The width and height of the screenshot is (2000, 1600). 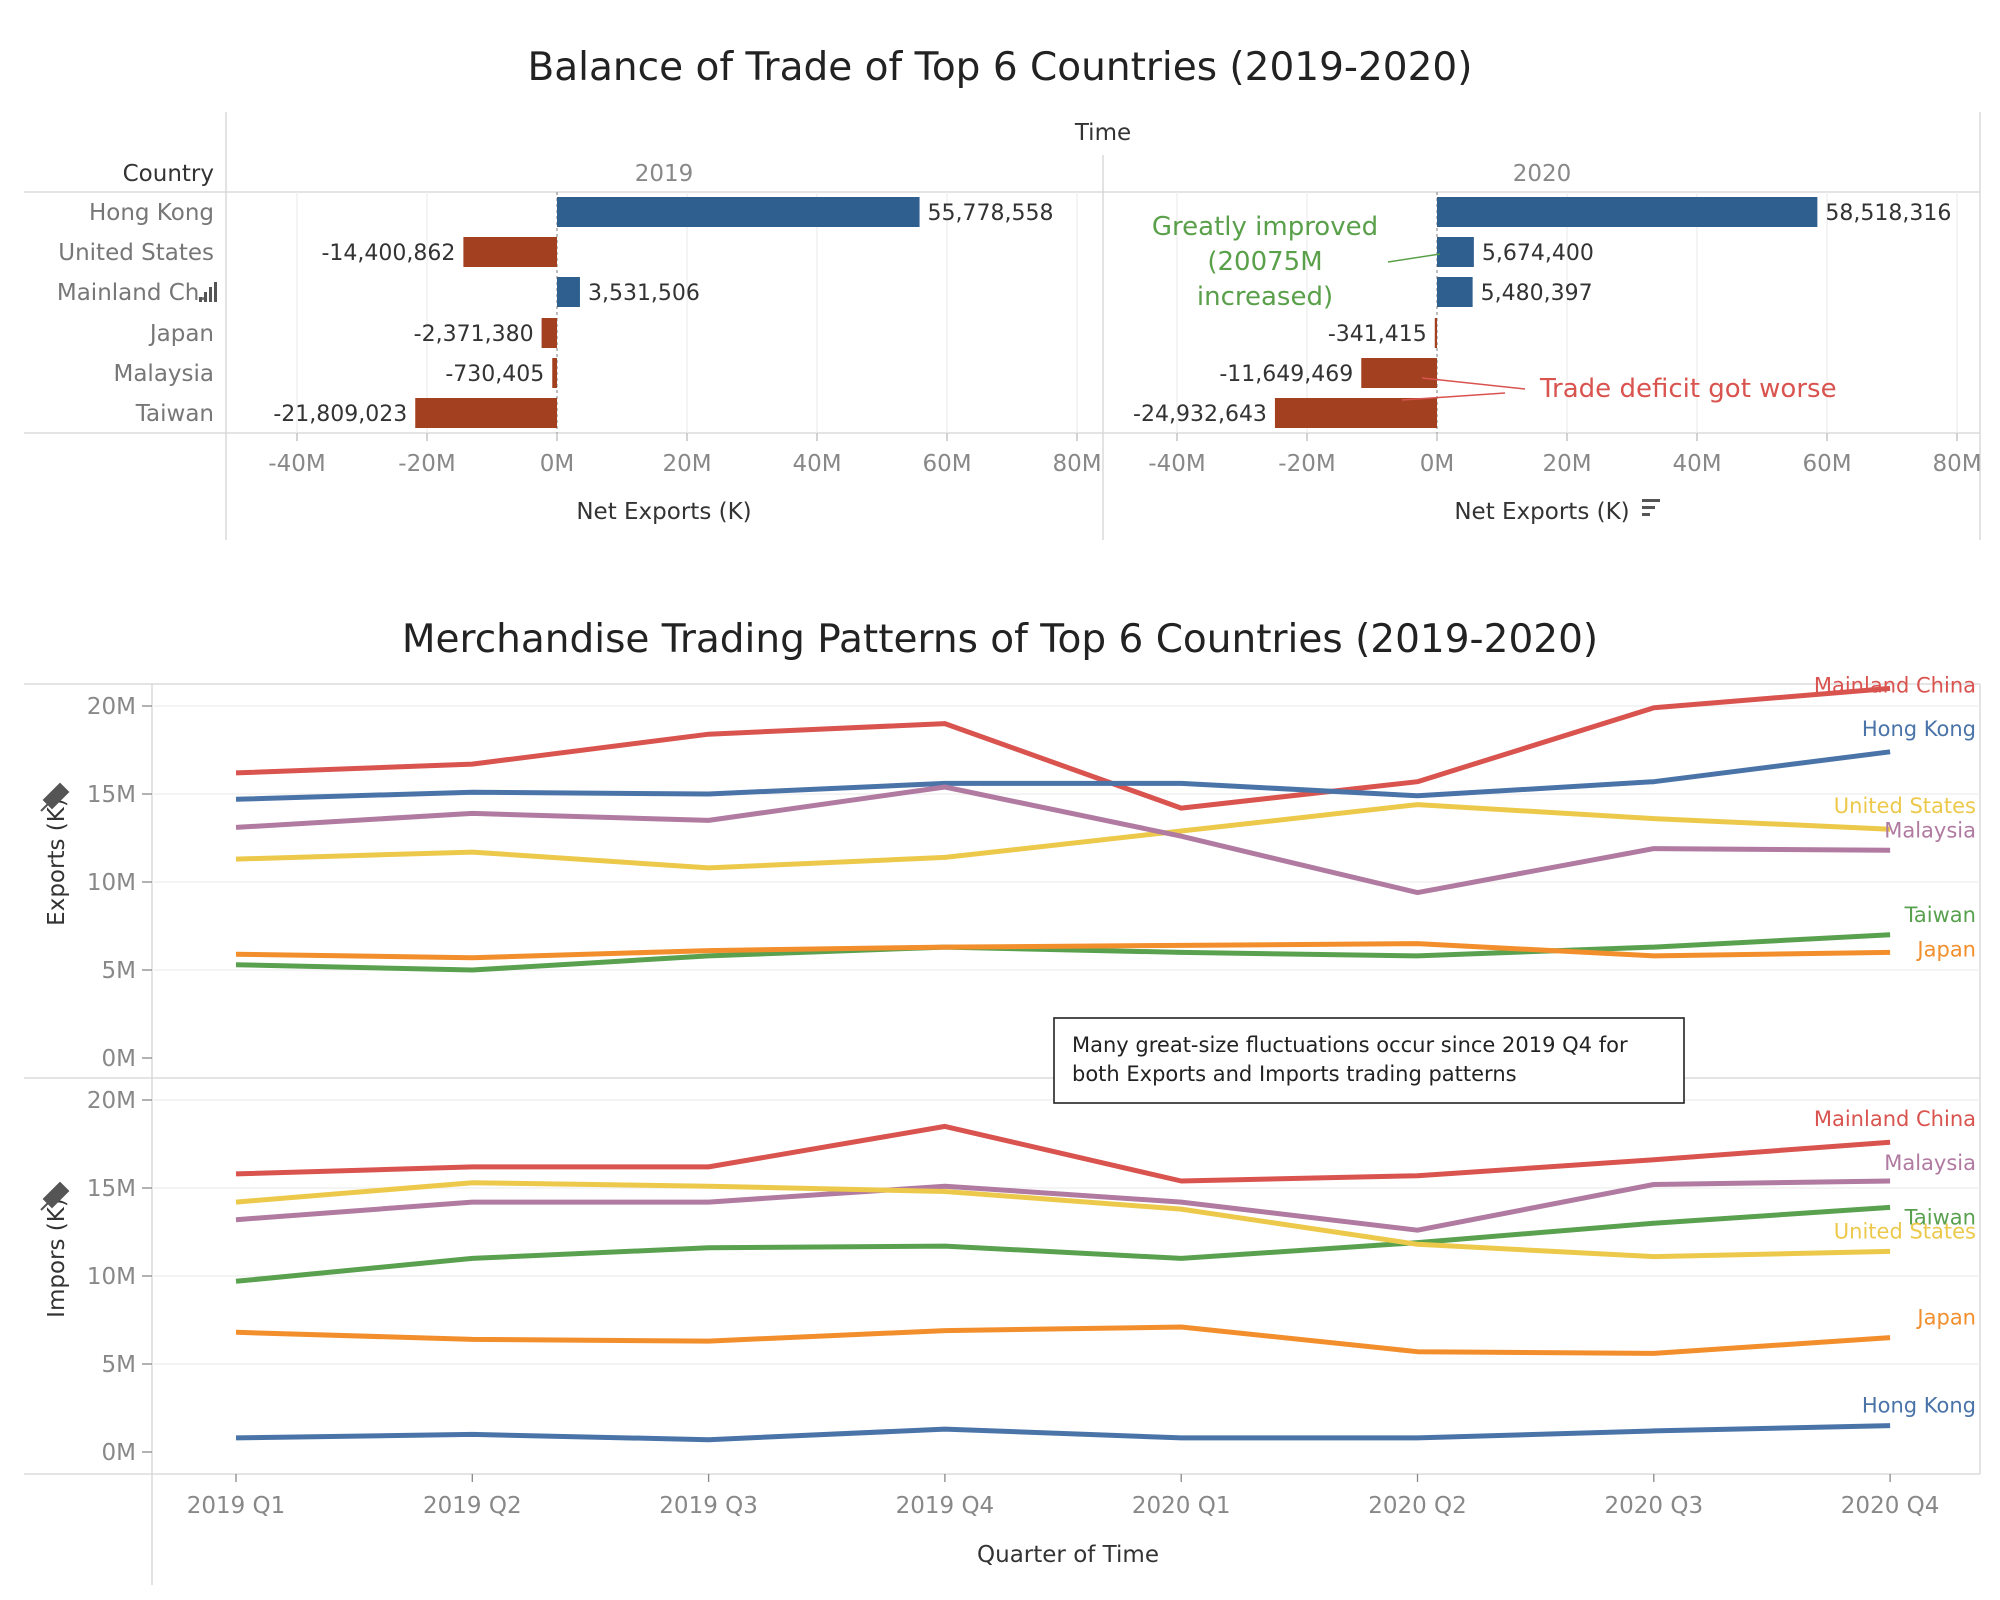 I want to click on svg-text: increased), so click(x=1265, y=297).